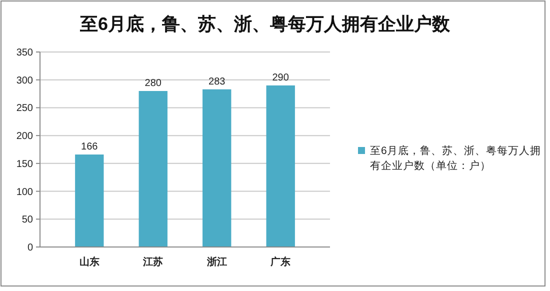 The image size is (550, 291). What do you see at coordinates (25, 53) in the screenshot?
I see `y-tick-label: 350` at bounding box center [25, 53].